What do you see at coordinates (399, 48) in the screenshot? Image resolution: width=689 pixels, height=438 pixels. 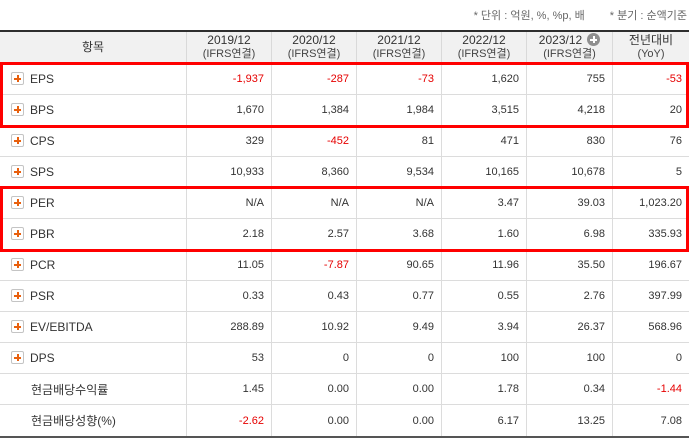 I see `column-header-2021-12: 2021/12 (IFRS연결)` at bounding box center [399, 48].